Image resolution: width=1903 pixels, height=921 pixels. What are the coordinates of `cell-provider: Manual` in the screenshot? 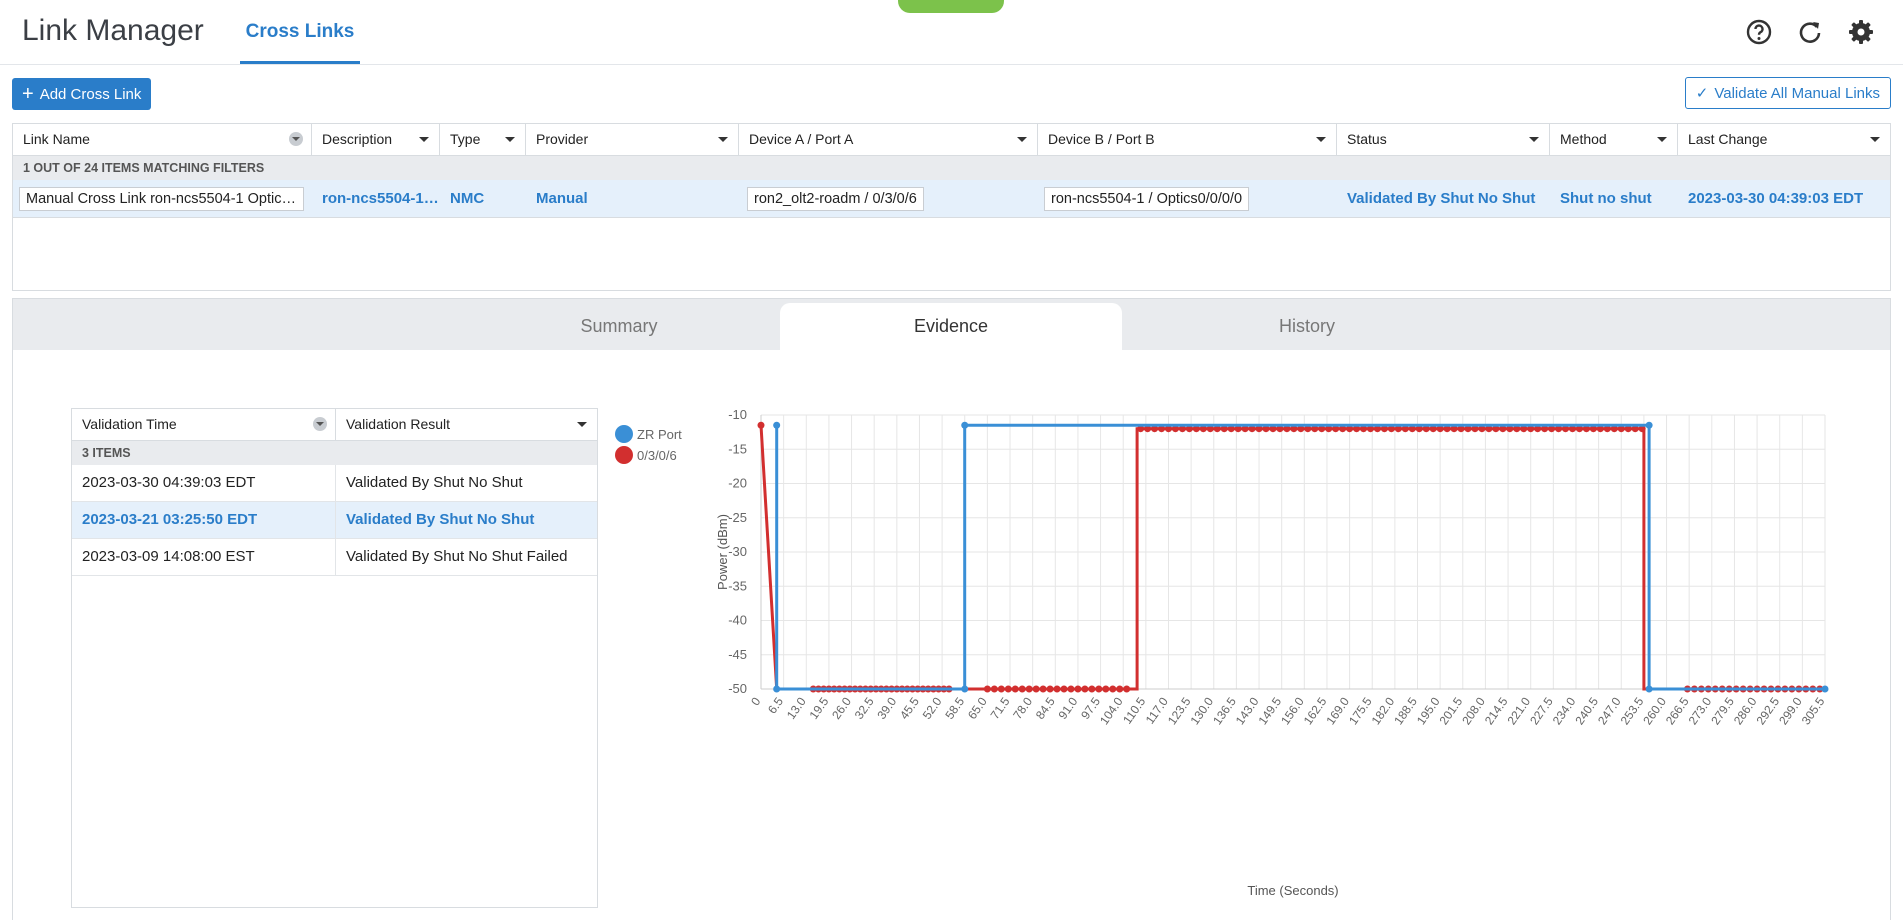 It's located at (562, 198).